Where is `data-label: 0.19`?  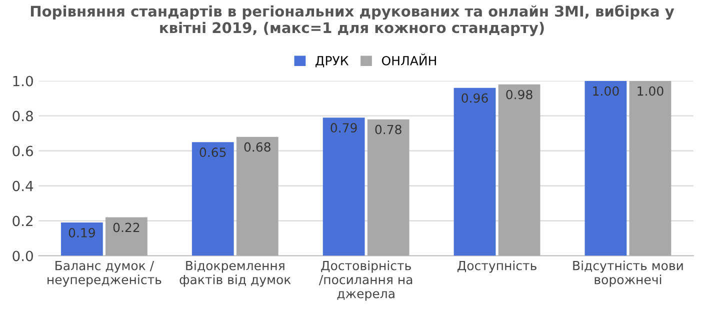
data-label: 0.19 is located at coordinates (81, 233).